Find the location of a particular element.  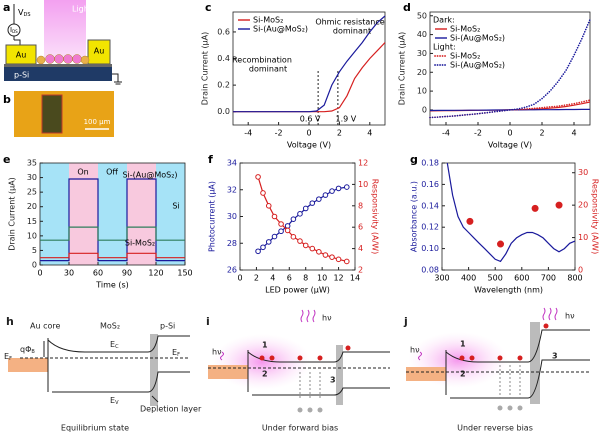

scale-label: 100 μm is located at coordinates (97, 122).